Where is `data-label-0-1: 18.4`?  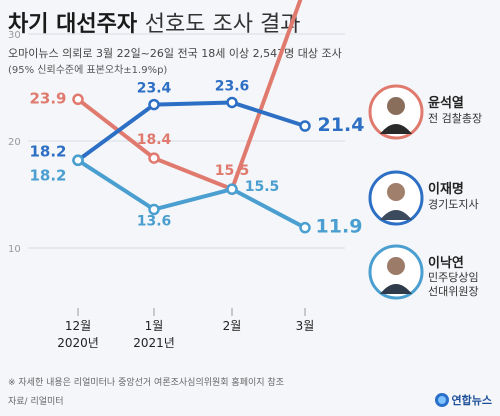
data-label-0-1: 18.4 is located at coordinates (154, 140).